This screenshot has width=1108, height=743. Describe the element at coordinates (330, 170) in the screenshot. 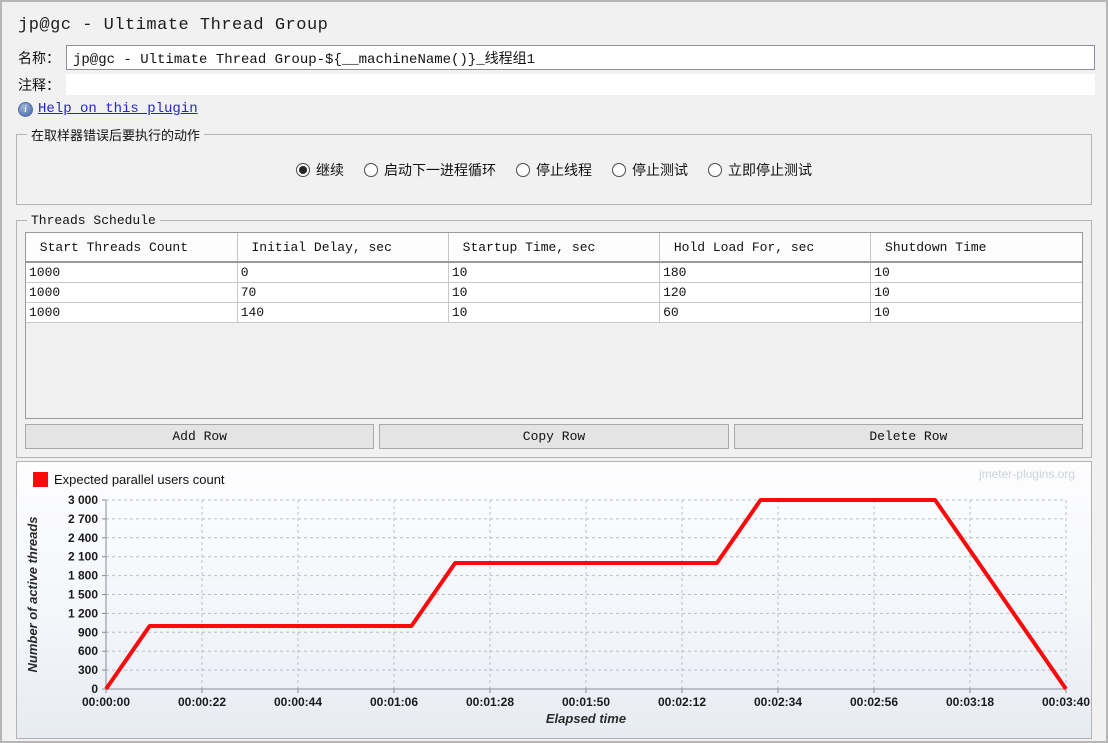

I see `radio-label: 继续` at that location.